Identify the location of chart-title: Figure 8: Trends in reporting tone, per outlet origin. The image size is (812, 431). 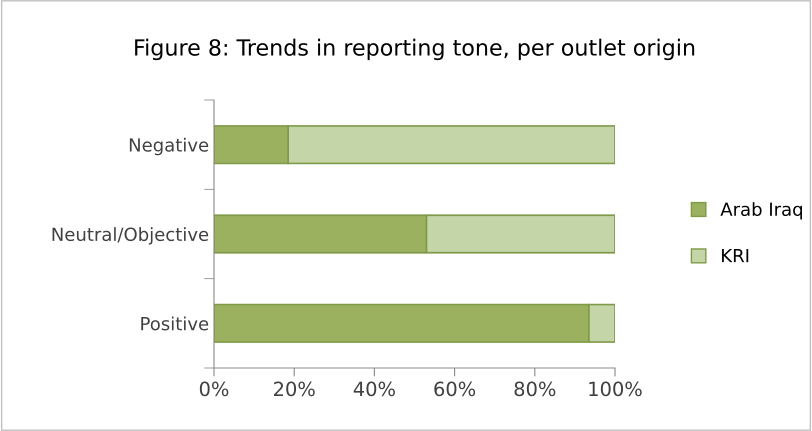
(414, 49).